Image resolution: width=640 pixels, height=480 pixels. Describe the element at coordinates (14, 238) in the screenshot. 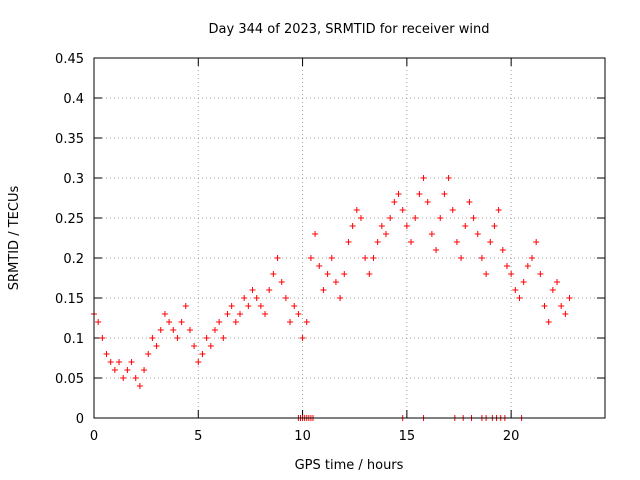

I see `y-axis-label: SRMTID / TECUs` at that location.